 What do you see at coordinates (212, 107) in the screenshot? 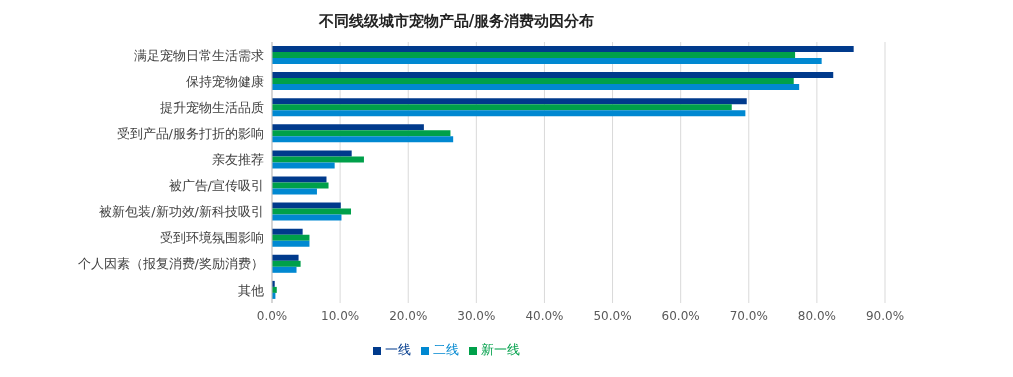
I see `y-tick-label: 提升宠物生活品质` at bounding box center [212, 107].